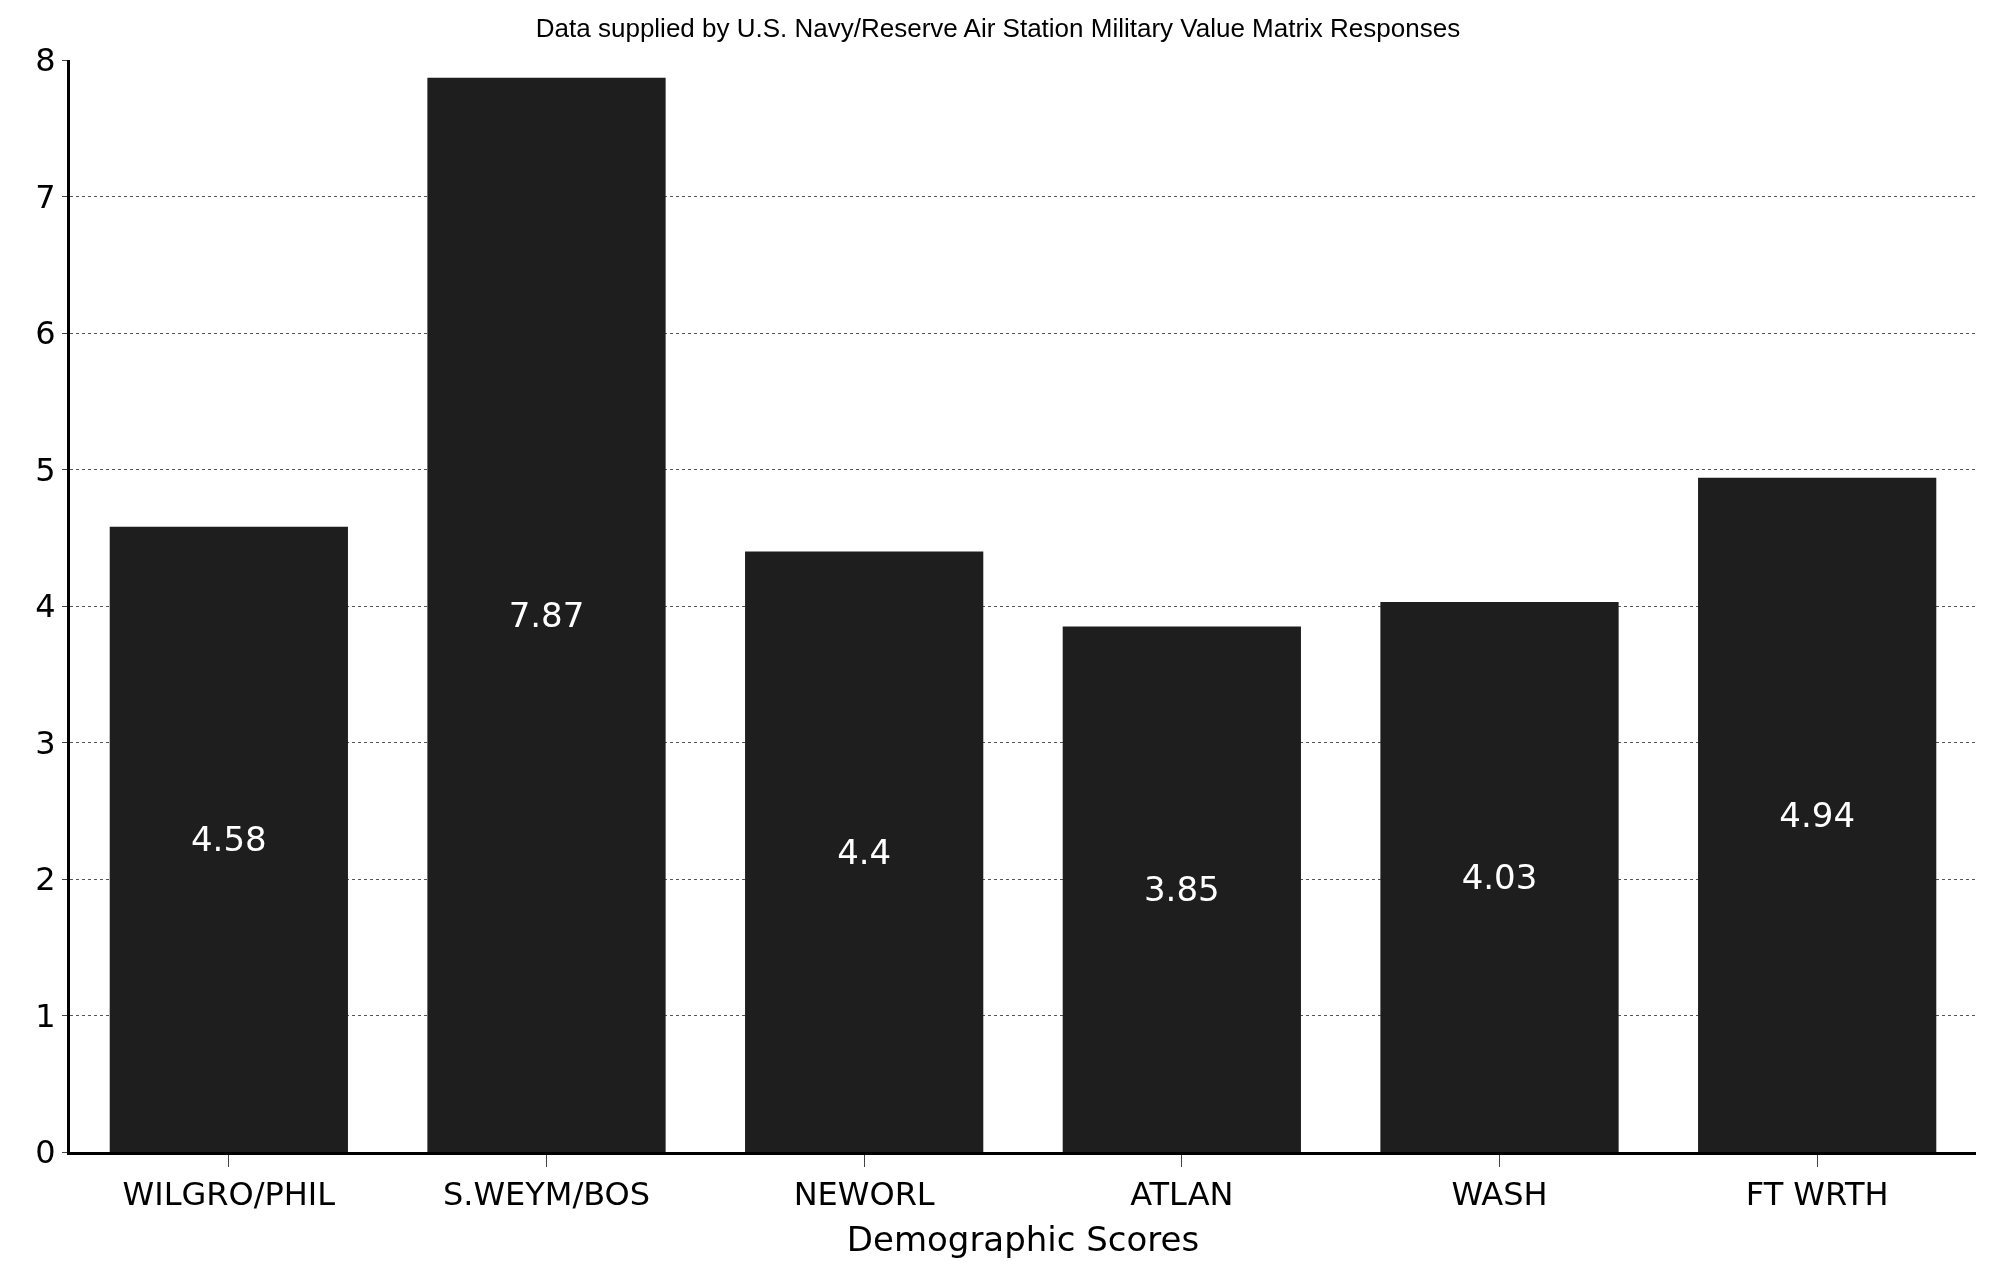 This screenshot has height=1272, width=1996. Describe the element at coordinates (546, 1194) in the screenshot. I see `x-tick-label: S.WEYM/BOS` at that location.